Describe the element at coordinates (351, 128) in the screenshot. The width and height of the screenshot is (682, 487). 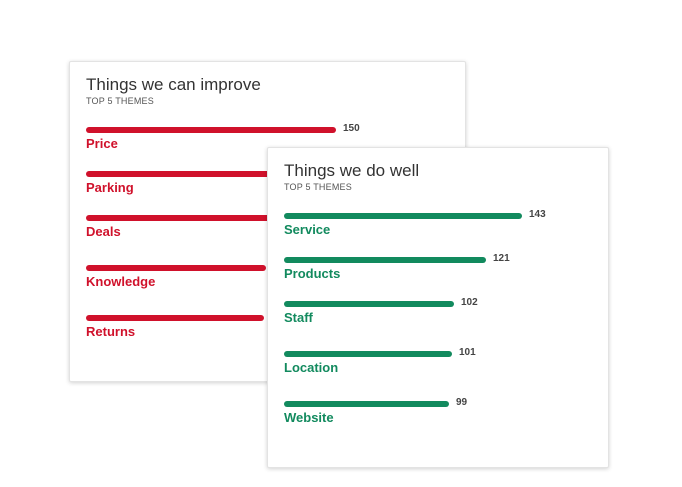
I see `improve-bar-value: 150` at that location.